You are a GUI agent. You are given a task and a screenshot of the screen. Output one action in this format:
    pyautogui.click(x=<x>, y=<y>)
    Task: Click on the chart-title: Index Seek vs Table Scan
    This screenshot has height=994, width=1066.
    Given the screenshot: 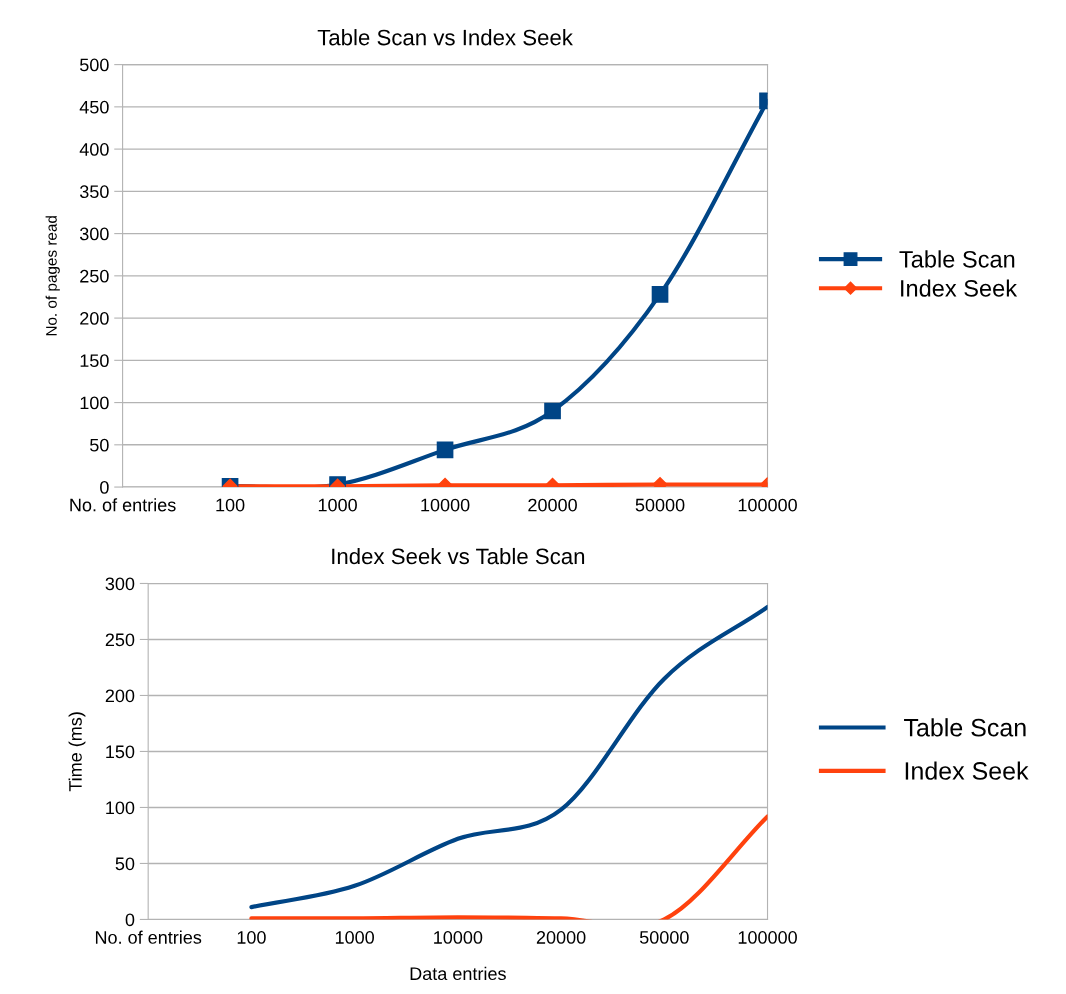 What is the action you would take?
    pyautogui.click(x=458, y=556)
    